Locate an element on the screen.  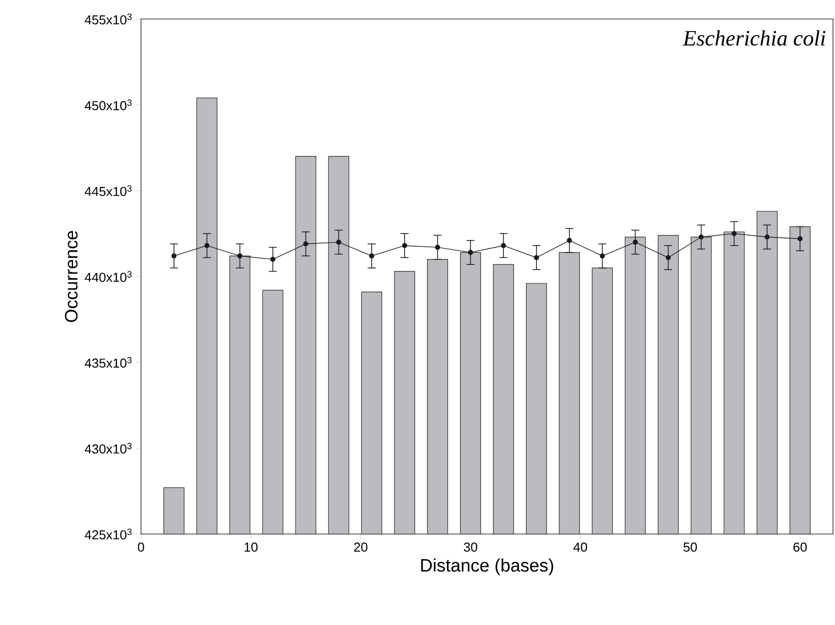
x-tick-label: 50 is located at coordinates (690, 547).